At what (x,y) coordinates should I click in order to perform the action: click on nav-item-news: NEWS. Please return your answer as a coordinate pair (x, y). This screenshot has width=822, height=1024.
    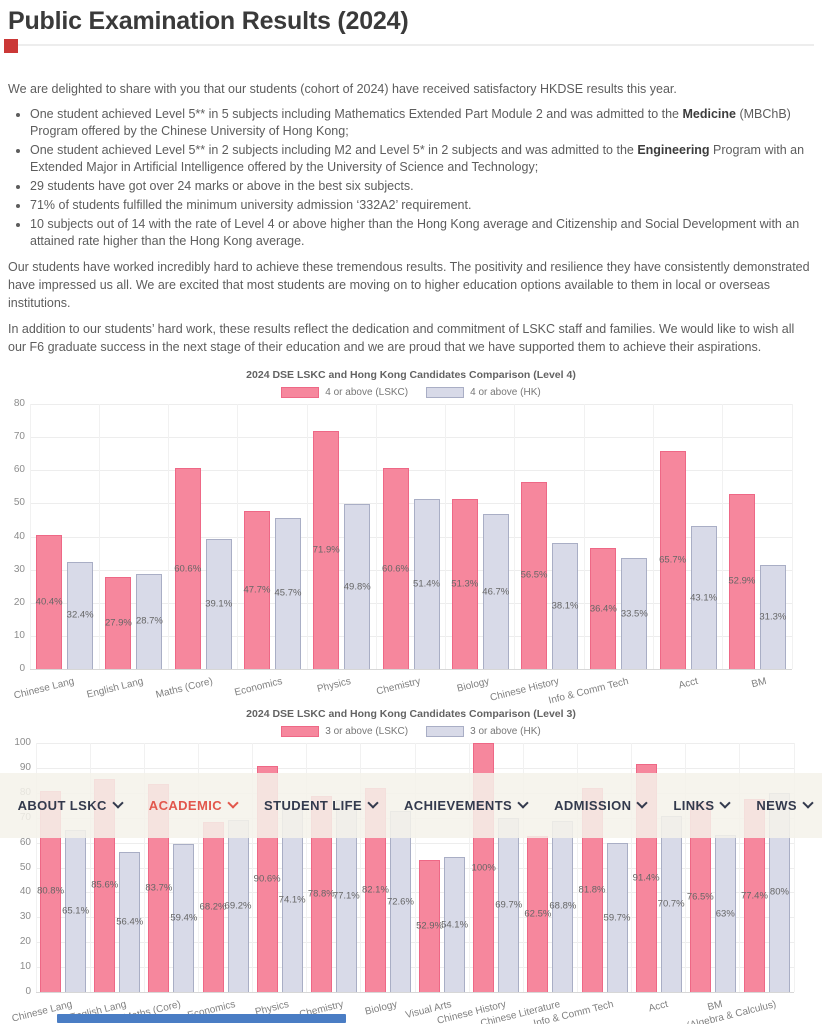
    Looking at the image, I should click on (785, 805).